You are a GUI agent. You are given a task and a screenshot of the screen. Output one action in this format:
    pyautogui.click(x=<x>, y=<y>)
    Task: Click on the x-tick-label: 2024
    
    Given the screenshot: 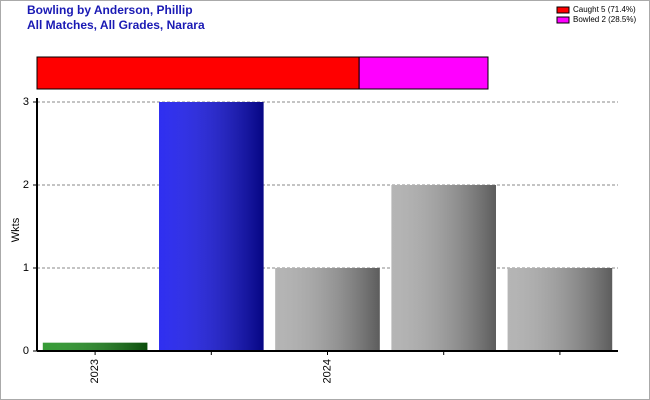 What is the action you would take?
    pyautogui.click(x=327, y=371)
    